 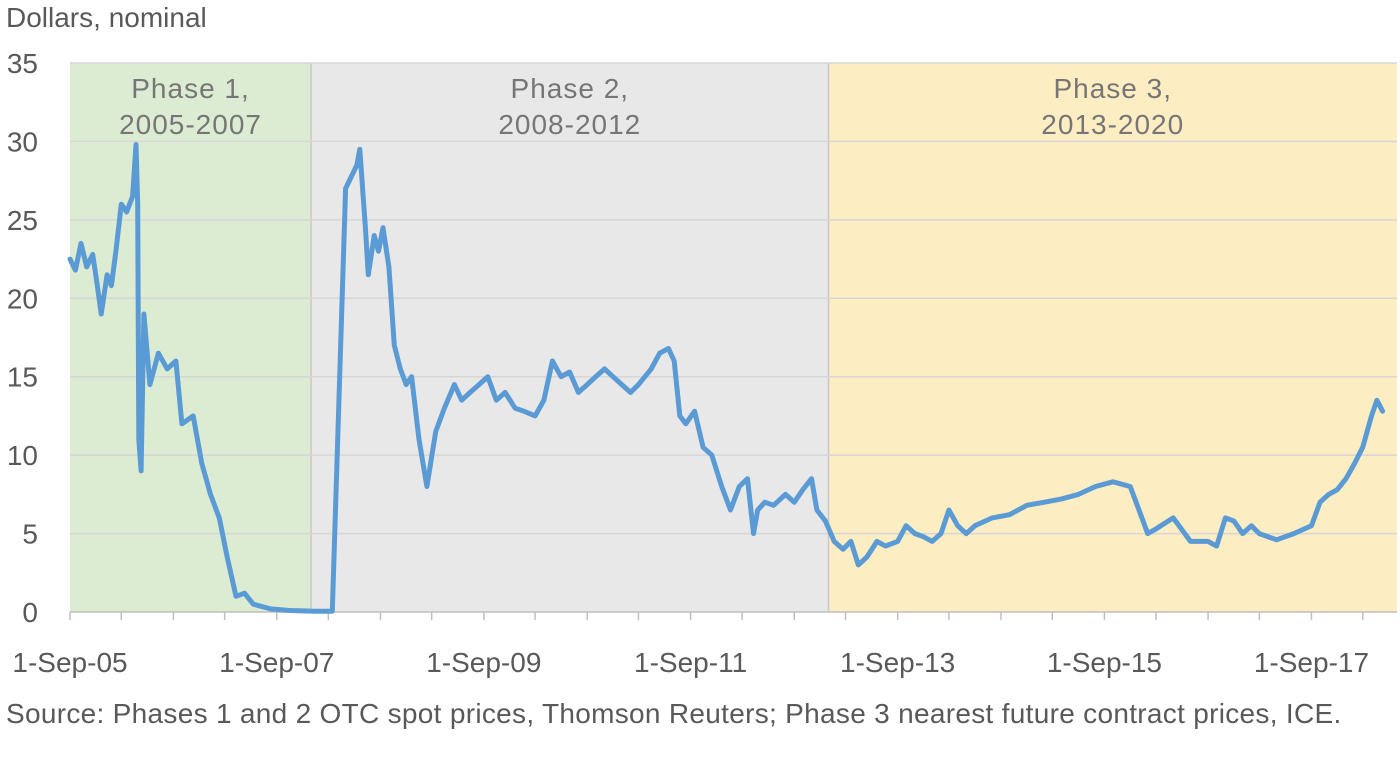 I want to click on phase-label-line2: 2005-2007, so click(x=190, y=124).